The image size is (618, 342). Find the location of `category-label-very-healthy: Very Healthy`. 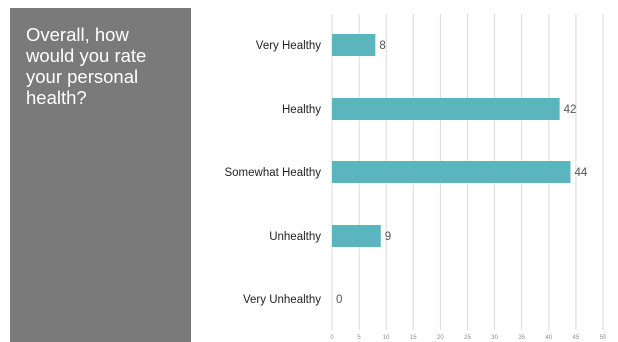

category-label-very-healthy: Very Healthy is located at coordinates (288, 46).